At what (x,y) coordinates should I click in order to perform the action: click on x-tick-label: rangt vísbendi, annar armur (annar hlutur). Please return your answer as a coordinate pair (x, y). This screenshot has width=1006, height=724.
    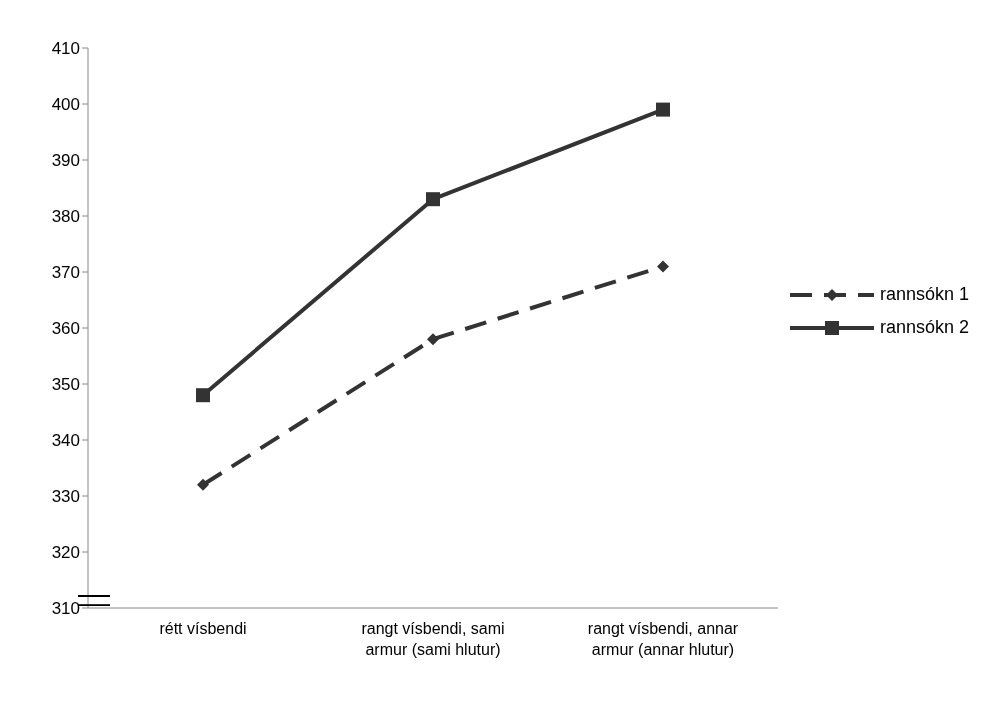
    Looking at the image, I should click on (663, 639).